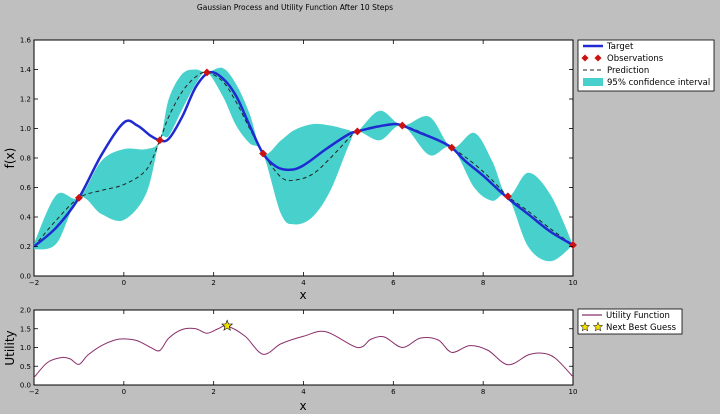 Image resolution: width=720 pixels, height=414 pixels. Describe the element at coordinates (302, 406) in the screenshot. I see `utility-xlabel: x` at that location.